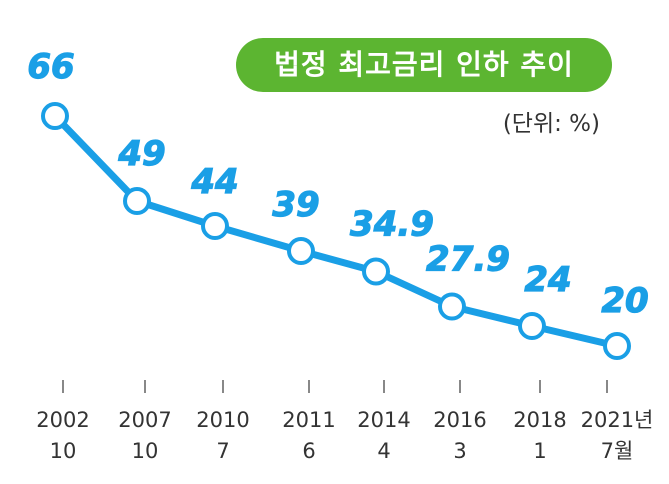 Image resolution: width=669 pixels, height=484 pixels. What do you see at coordinates (214, 182) in the screenshot?
I see `value-label: 44` at bounding box center [214, 182].